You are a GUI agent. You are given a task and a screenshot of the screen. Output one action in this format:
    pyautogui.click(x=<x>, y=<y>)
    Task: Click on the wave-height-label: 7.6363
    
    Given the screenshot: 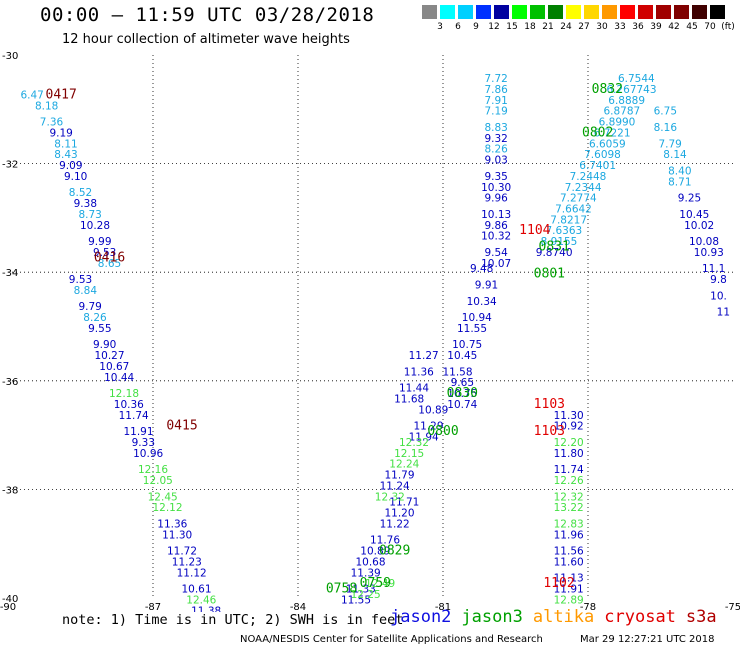 What is the action you would take?
    pyautogui.click(x=563, y=231)
    